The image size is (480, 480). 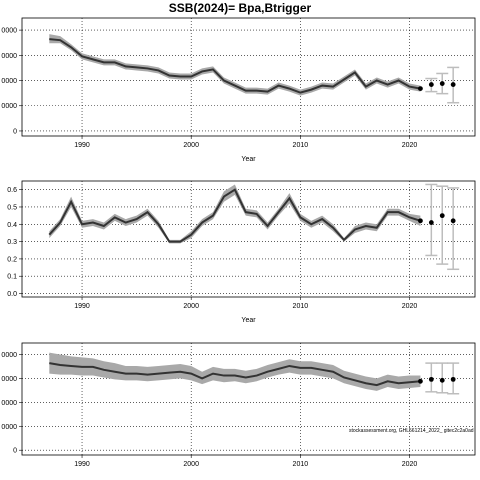 I want to click on y-tick-label: 0.1, so click(x=12, y=277).